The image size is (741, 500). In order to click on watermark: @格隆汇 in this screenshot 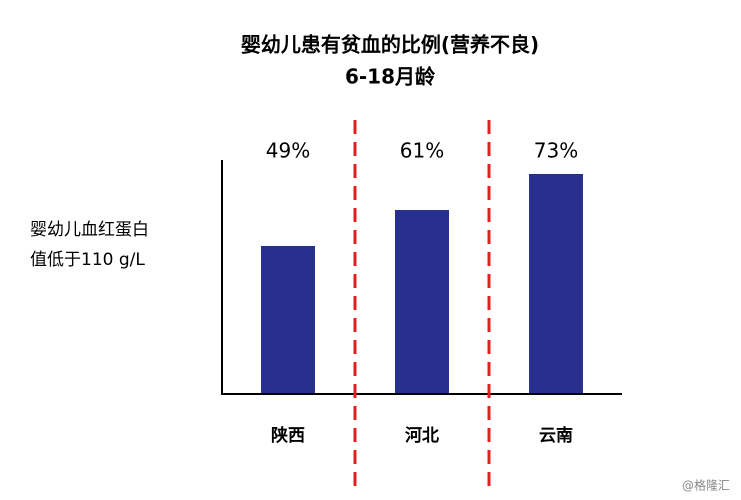, I will do `click(706, 485)`.